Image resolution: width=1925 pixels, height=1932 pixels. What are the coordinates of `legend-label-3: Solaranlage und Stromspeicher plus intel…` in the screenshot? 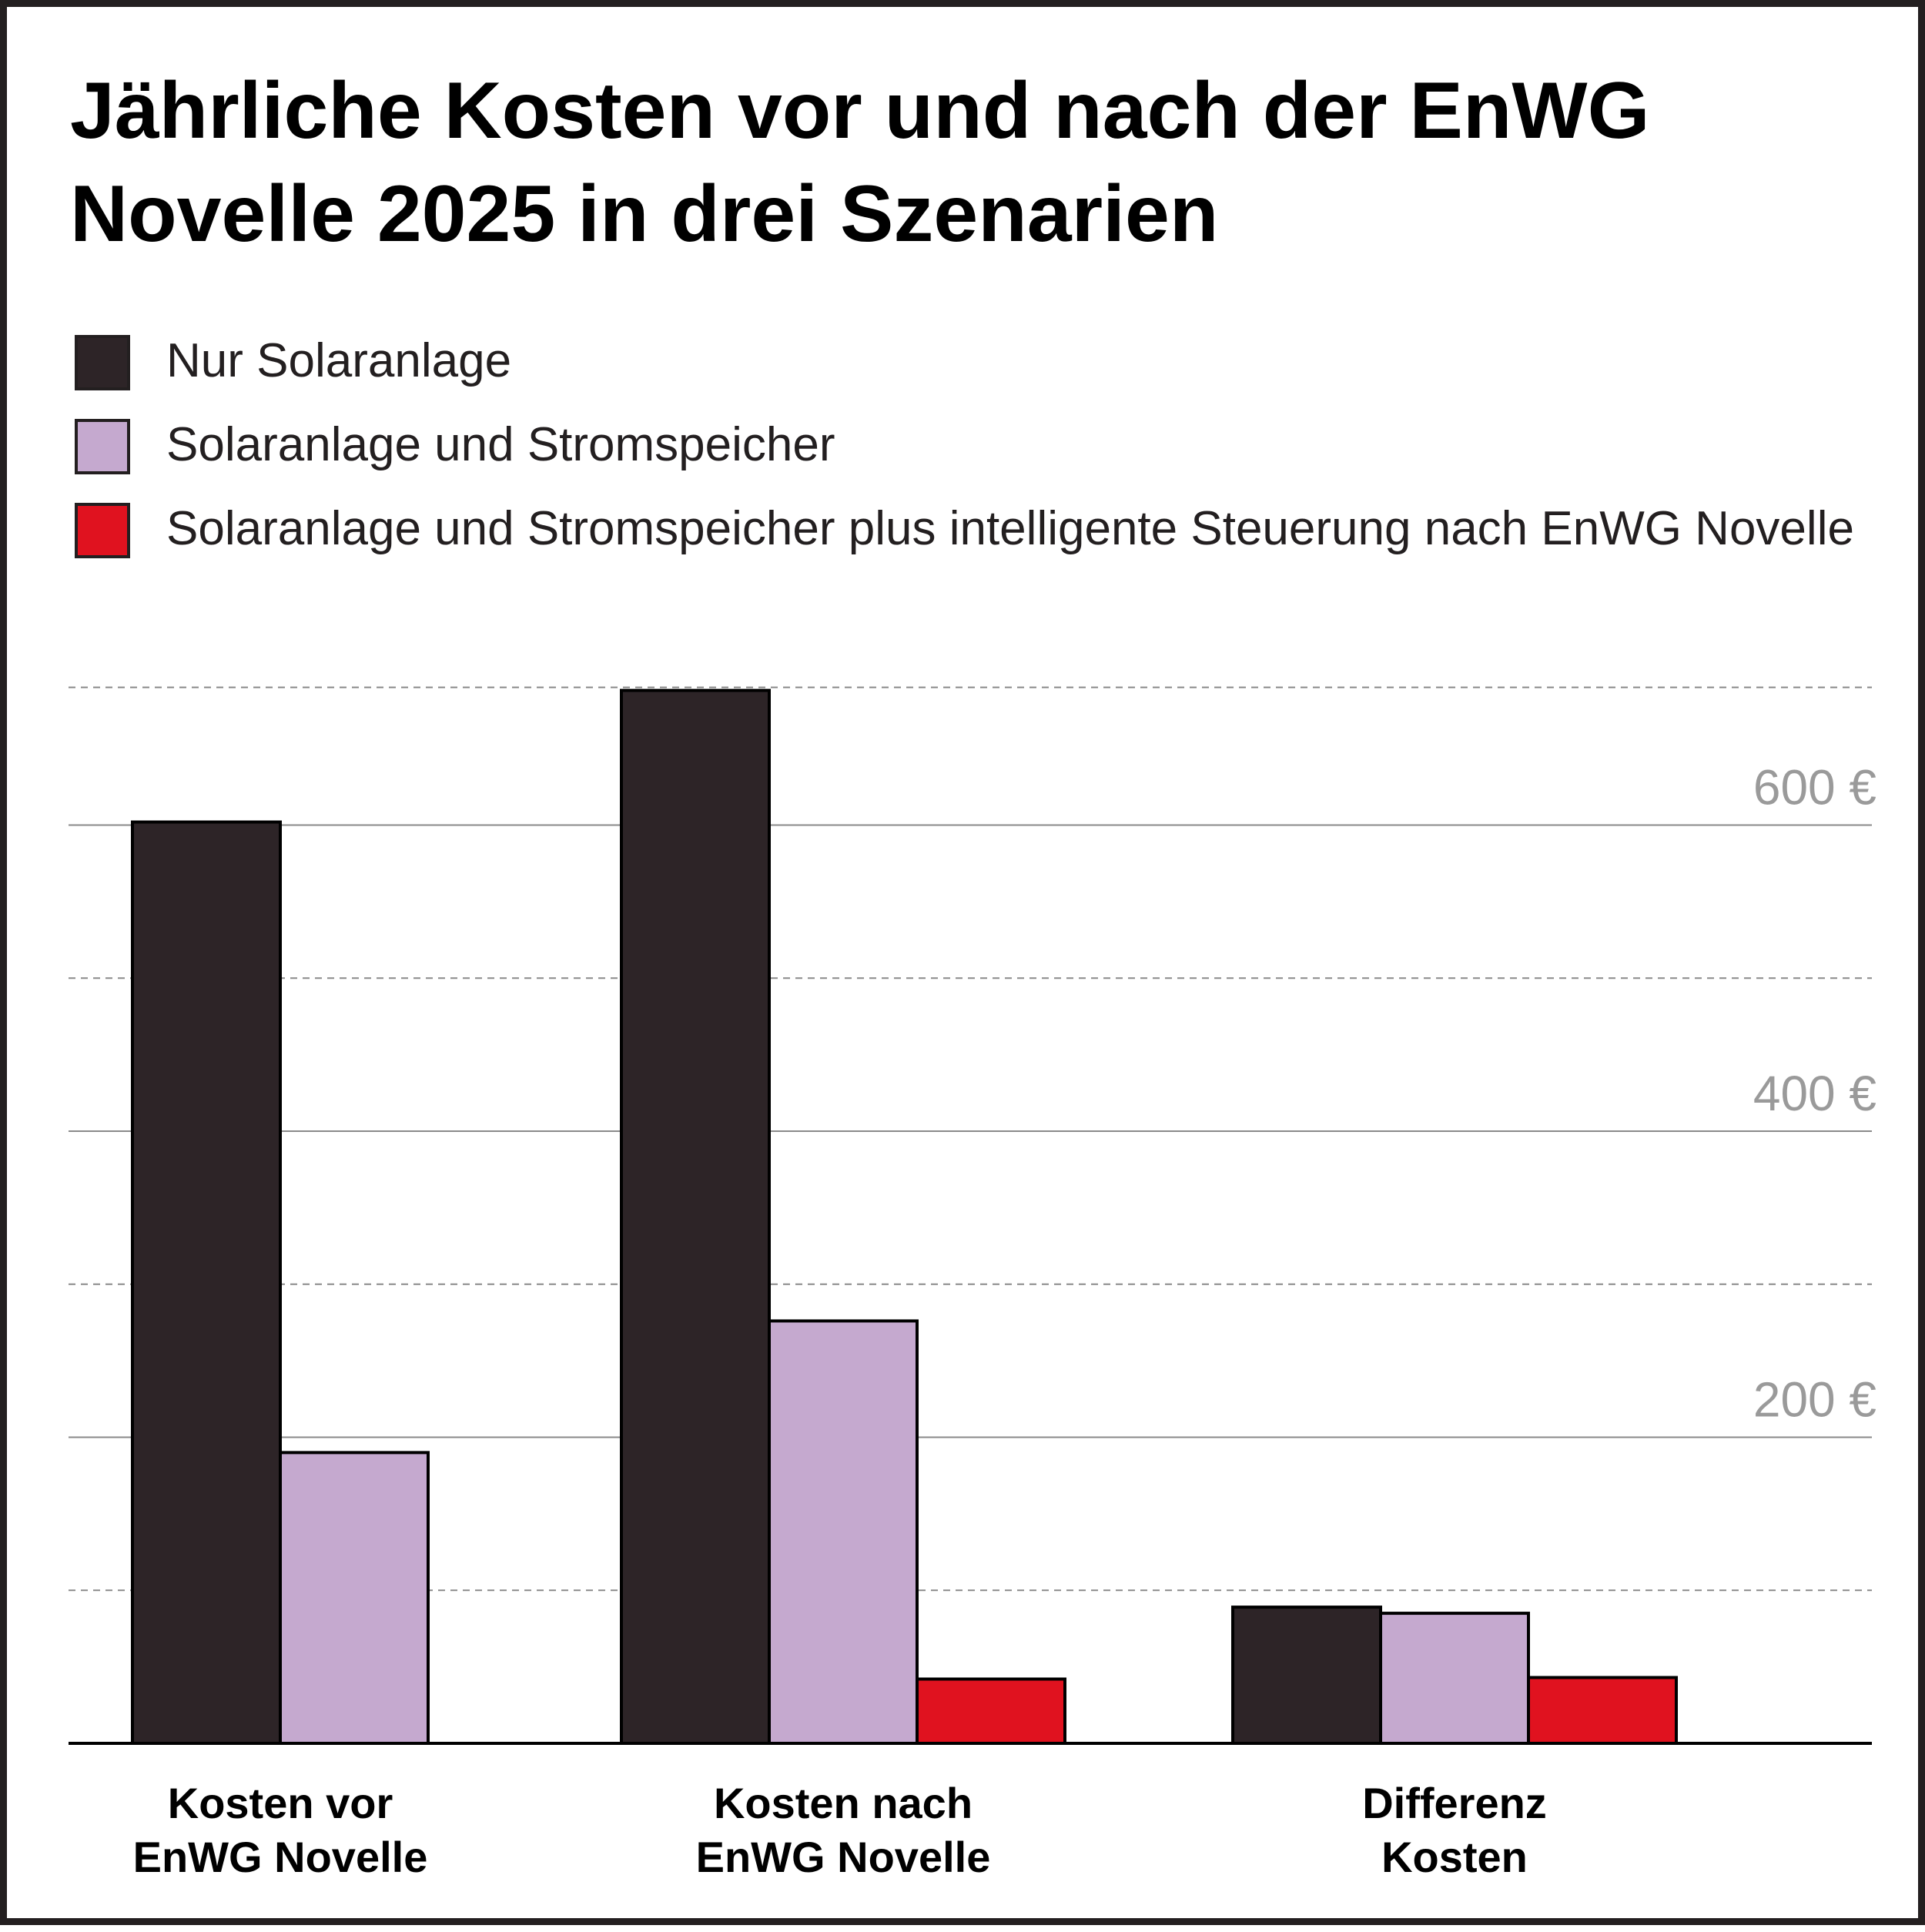 It's located at (1010, 528).